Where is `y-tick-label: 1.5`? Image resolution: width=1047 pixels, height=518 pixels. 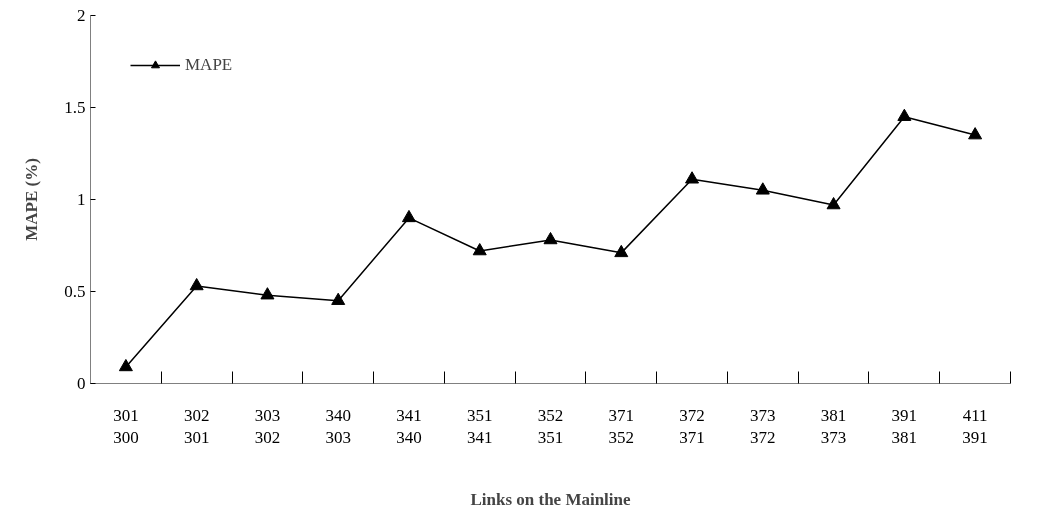 y-tick-label: 1.5 is located at coordinates (75, 107).